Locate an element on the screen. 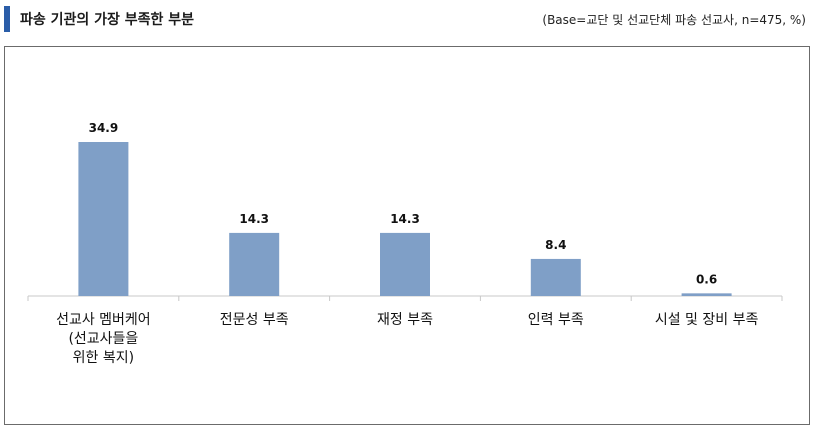 The width and height of the screenshot is (814, 431). category-label: 위한 복지) is located at coordinates (103, 358).